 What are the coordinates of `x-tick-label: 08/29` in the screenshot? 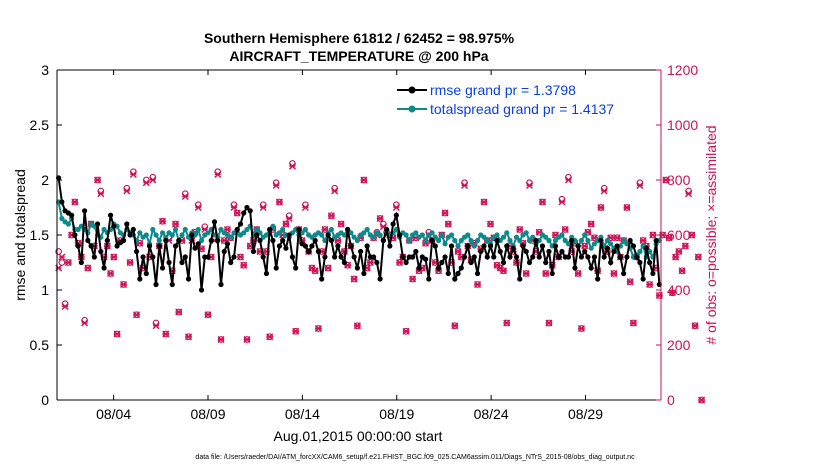 It's located at (585, 414).